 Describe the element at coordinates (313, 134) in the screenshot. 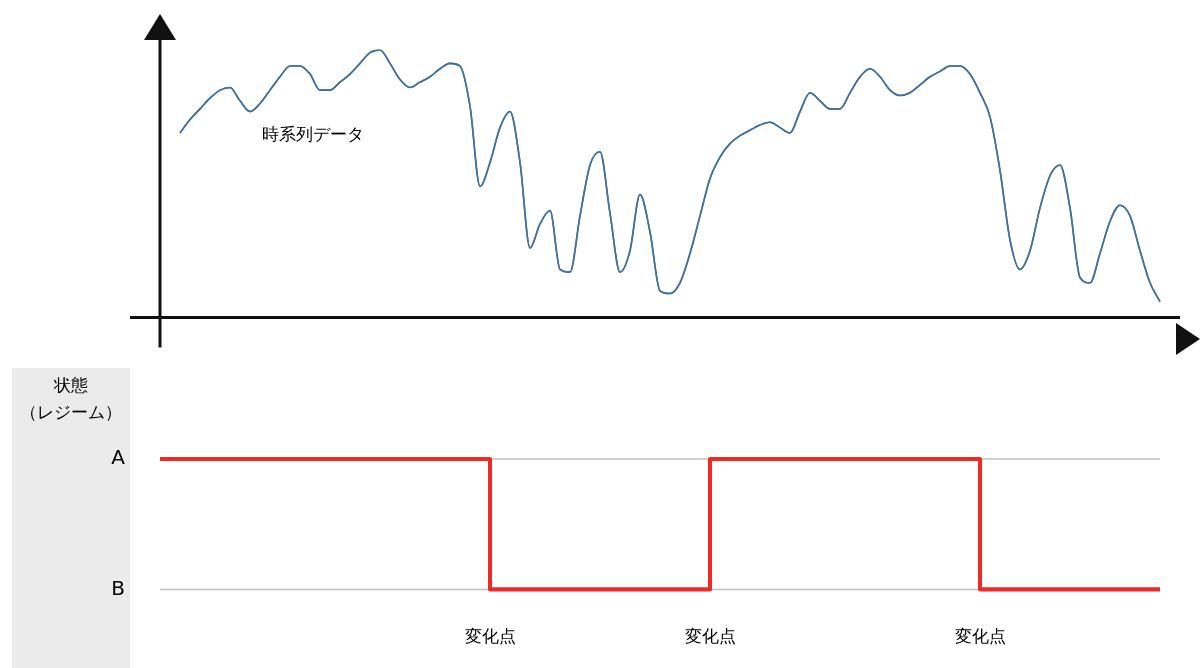

I see `series-label: 時系列データ` at that location.